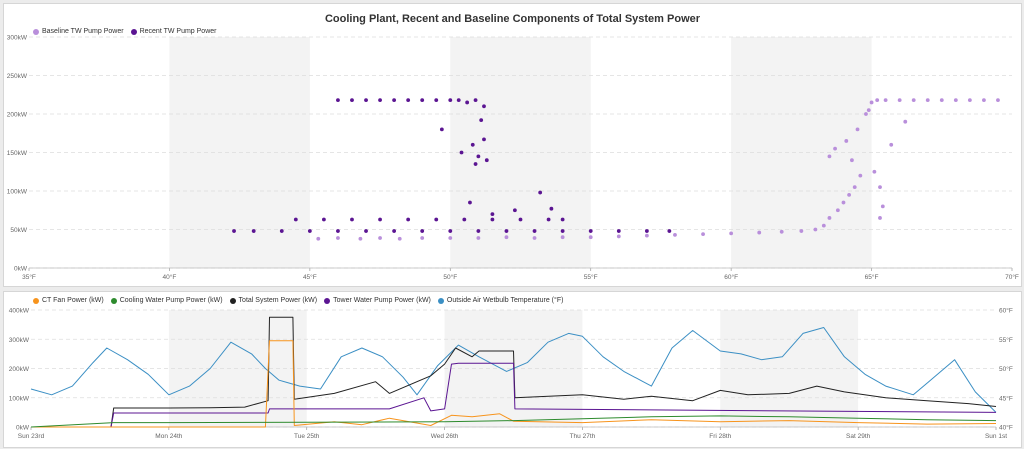 The height and width of the screenshot is (449, 1024). What do you see at coordinates (1012, 277) in the screenshot?
I see `x-tick-label: 70°F` at bounding box center [1012, 277].